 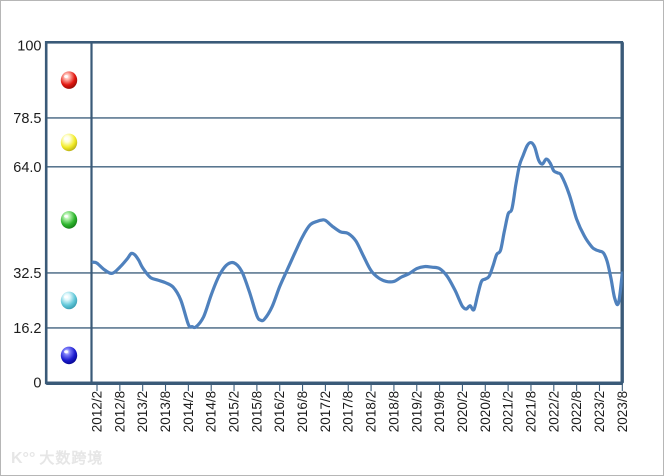 What do you see at coordinates (371, 411) in the screenshot?
I see `x-axis-label: 2018/2` at bounding box center [371, 411].